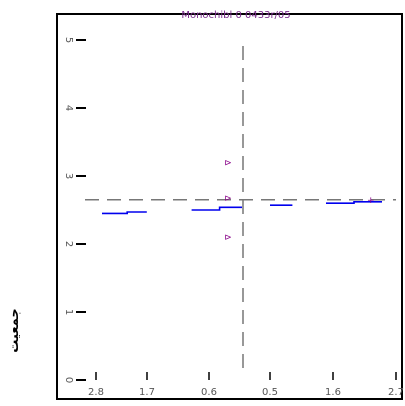 The width and height of the screenshot is (405, 406). Describe the element at coordinates (333, 392) in the screenshot. I see `x-tick-label: 1.6` at that location.